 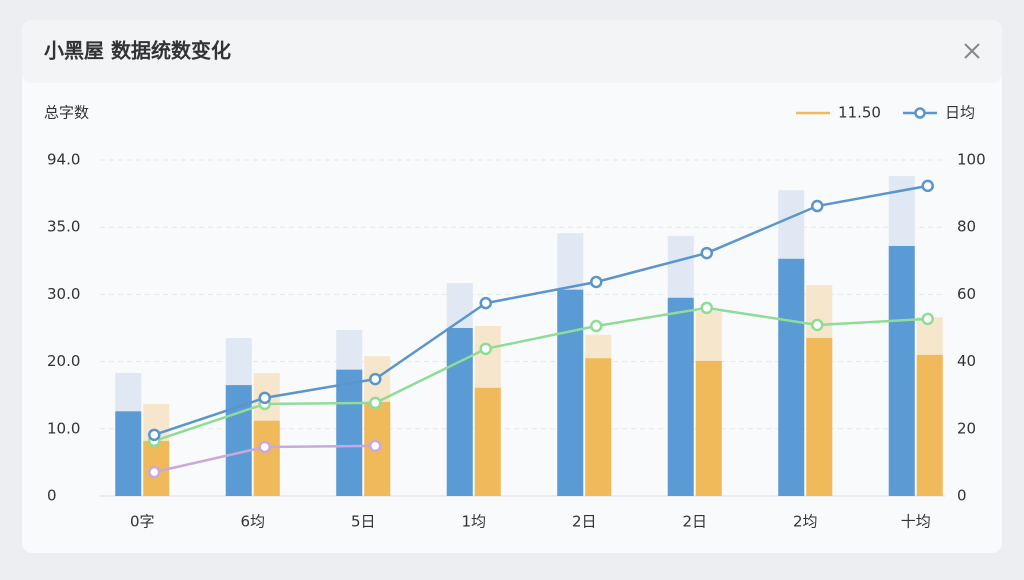 What do you see at coordinates (252, 522) in the screenshot?
I see `x-tick-label: 6均` at bounding box center [252, 522].